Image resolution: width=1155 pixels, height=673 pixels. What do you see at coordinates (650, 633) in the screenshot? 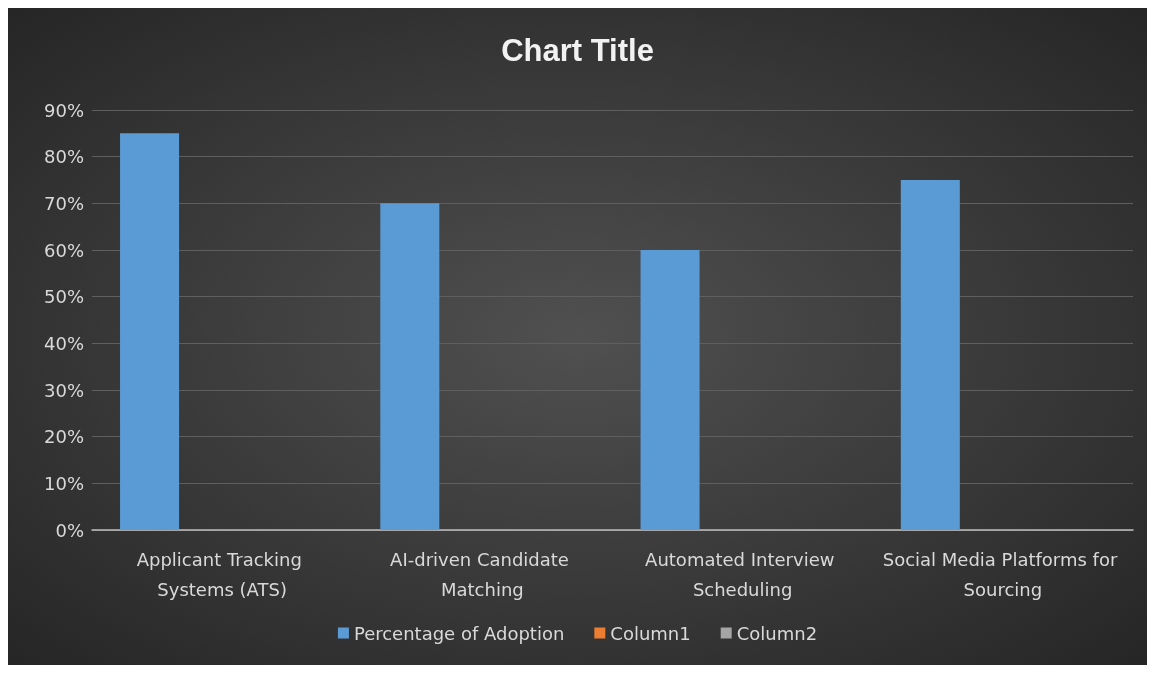
I see `legend-label: Column1` at bounding box center [650, 633].